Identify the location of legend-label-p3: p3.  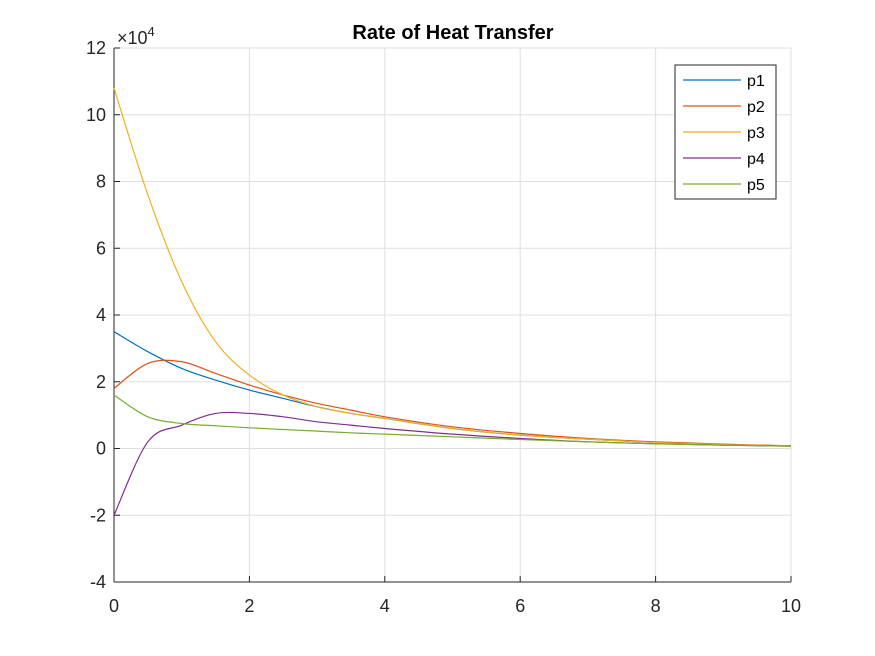
(756, 133).